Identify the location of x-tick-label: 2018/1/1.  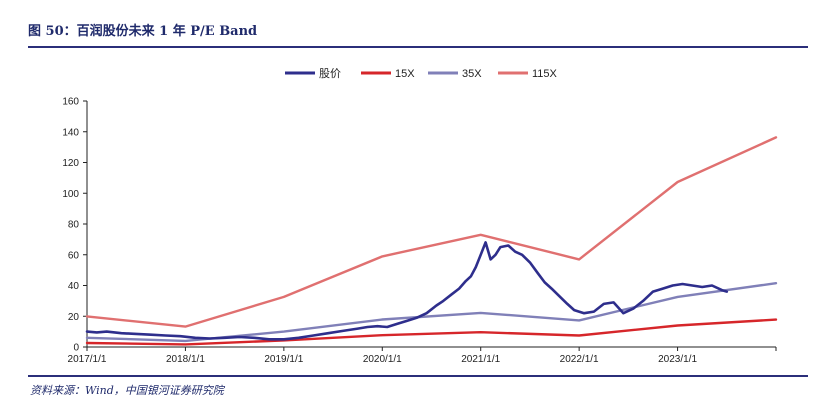
(185, 359).